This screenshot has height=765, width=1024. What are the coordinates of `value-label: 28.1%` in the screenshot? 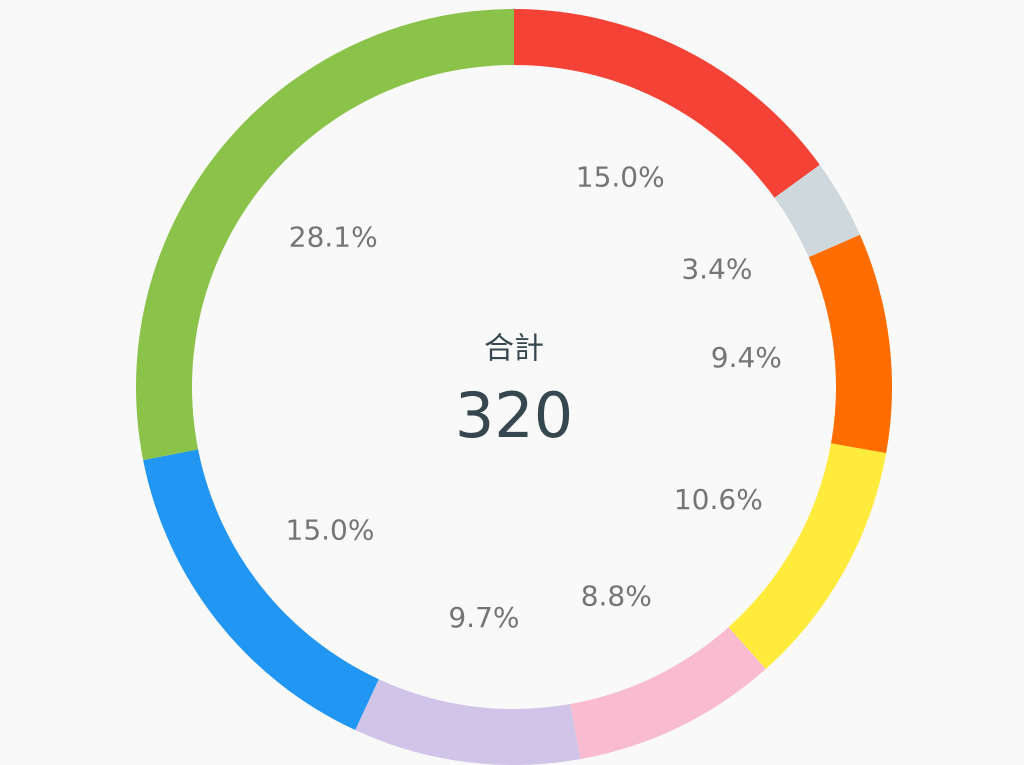 It's located at (333, 236).